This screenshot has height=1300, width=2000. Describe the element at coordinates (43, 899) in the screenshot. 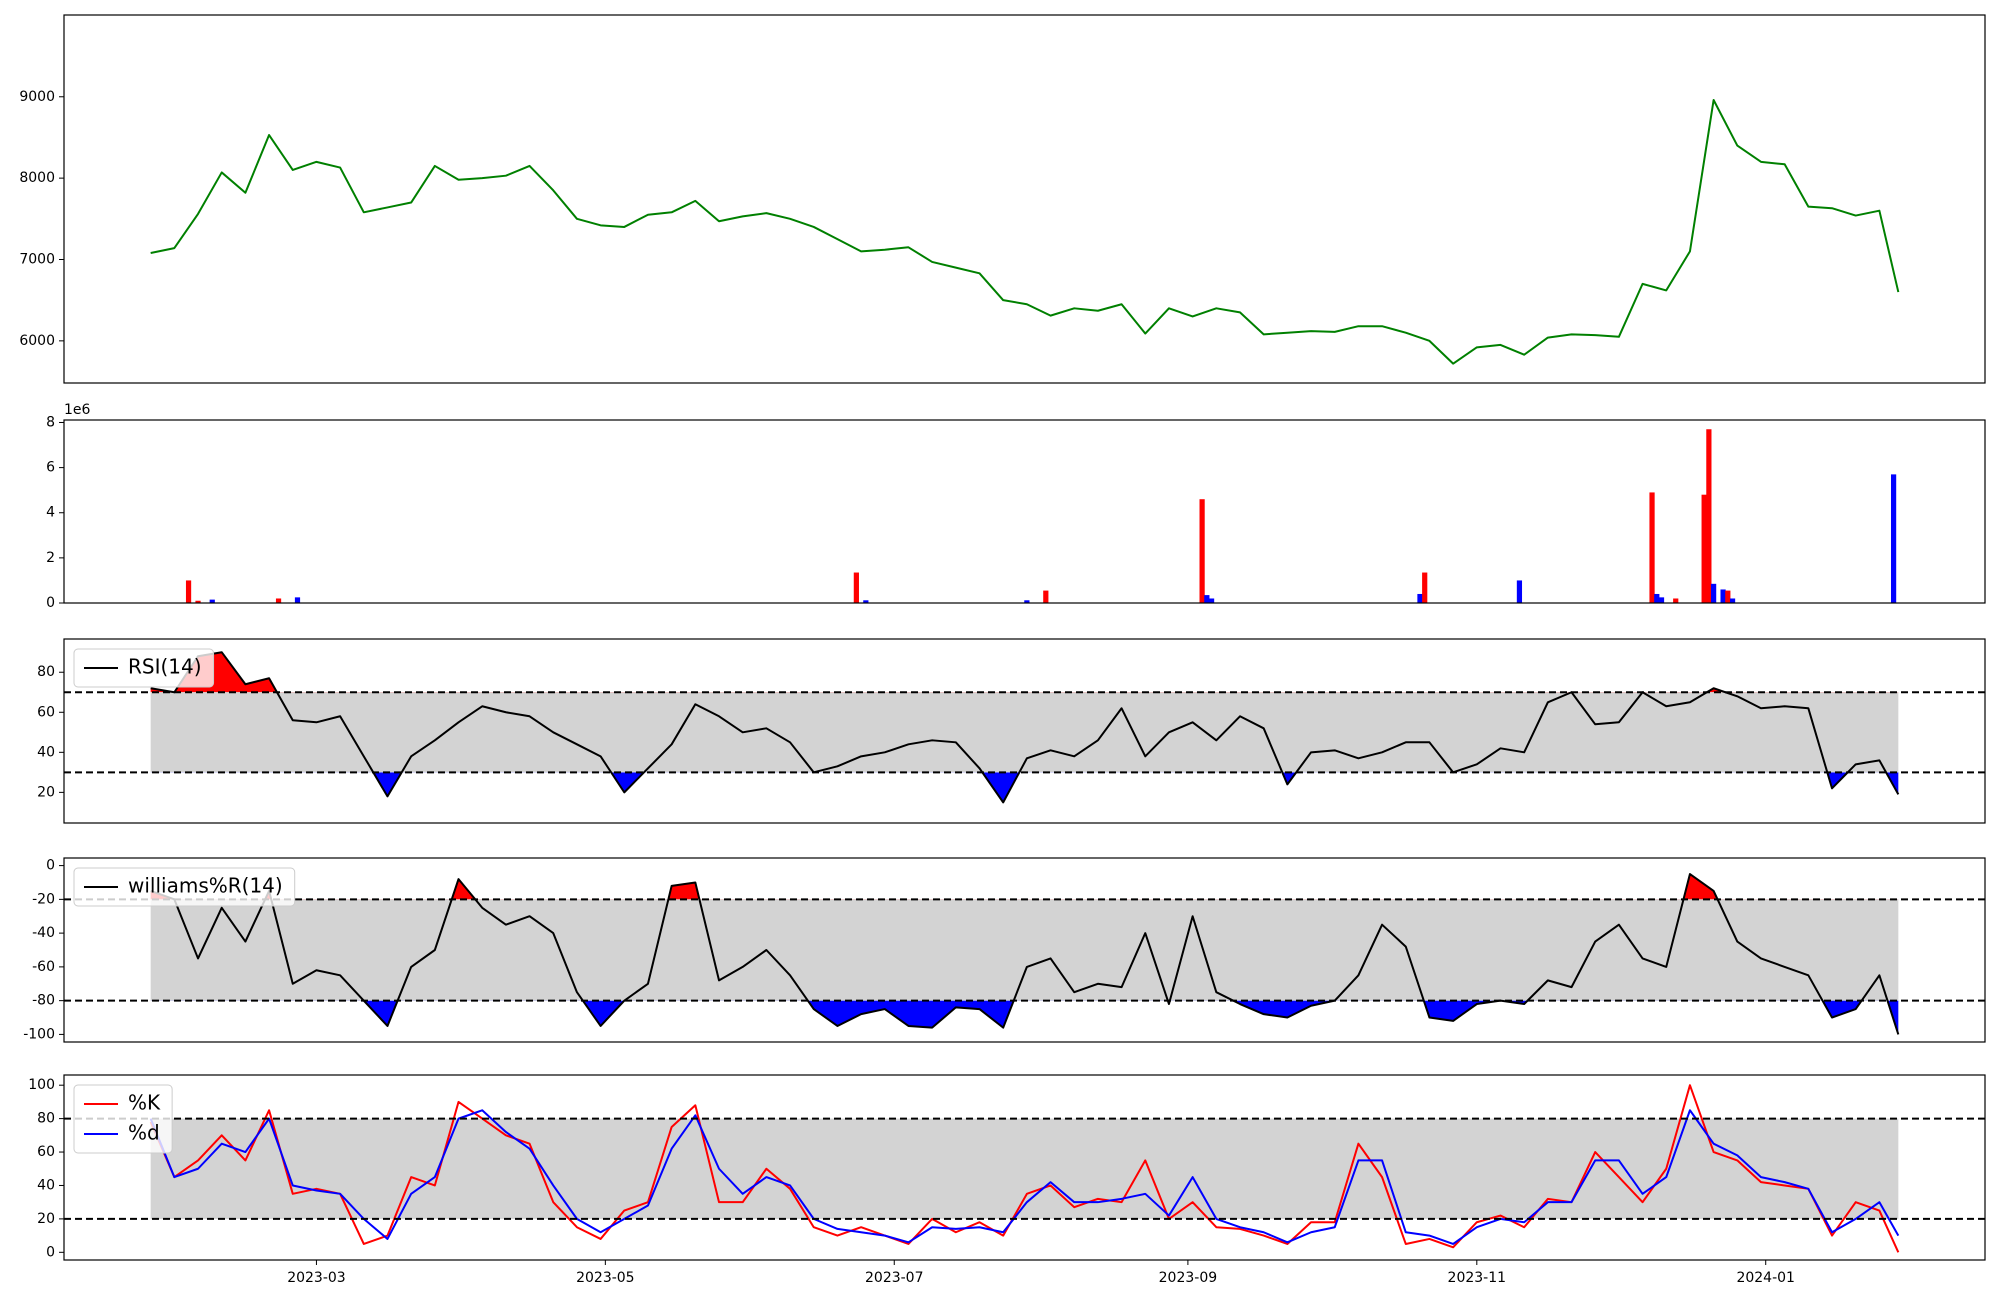

I see `y-tick-label: -20` at that location.